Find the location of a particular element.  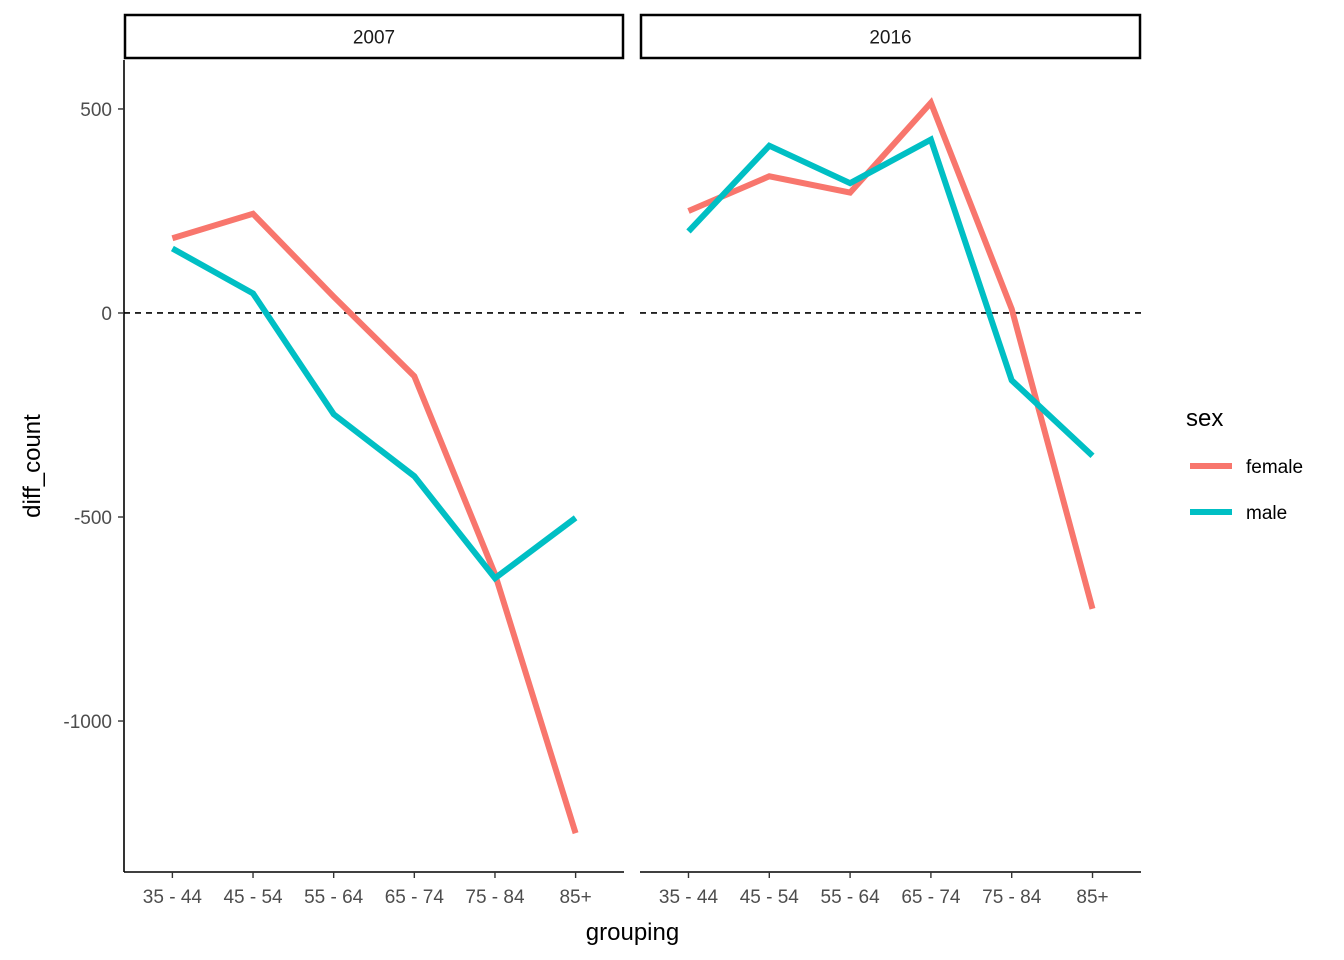

y-axis: 500 0 -500 -1000 is located at coordinates (94, 466).